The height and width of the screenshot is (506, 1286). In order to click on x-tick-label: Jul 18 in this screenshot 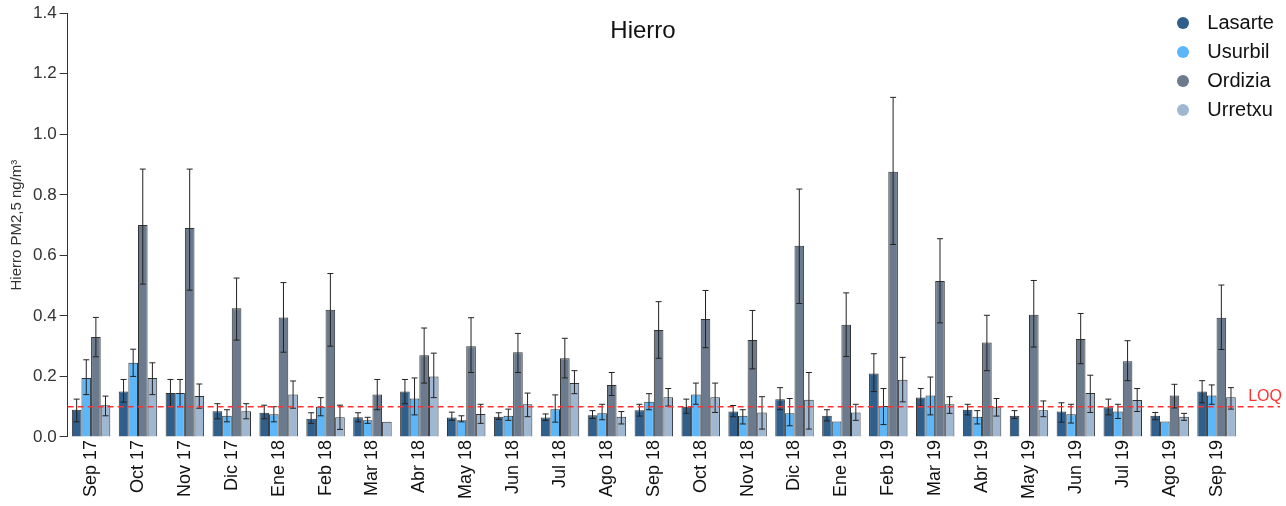, I will do `click(559, 464)`.